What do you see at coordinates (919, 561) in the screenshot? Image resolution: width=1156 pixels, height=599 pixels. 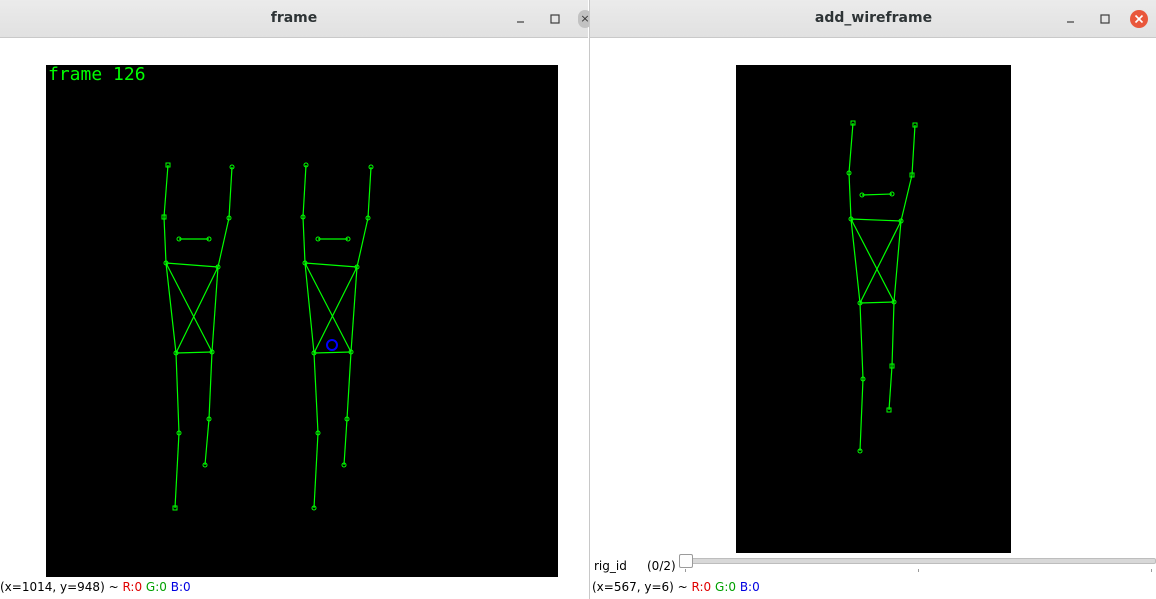 I see `rig-id-slider-track` at bounding box center [919, 561].